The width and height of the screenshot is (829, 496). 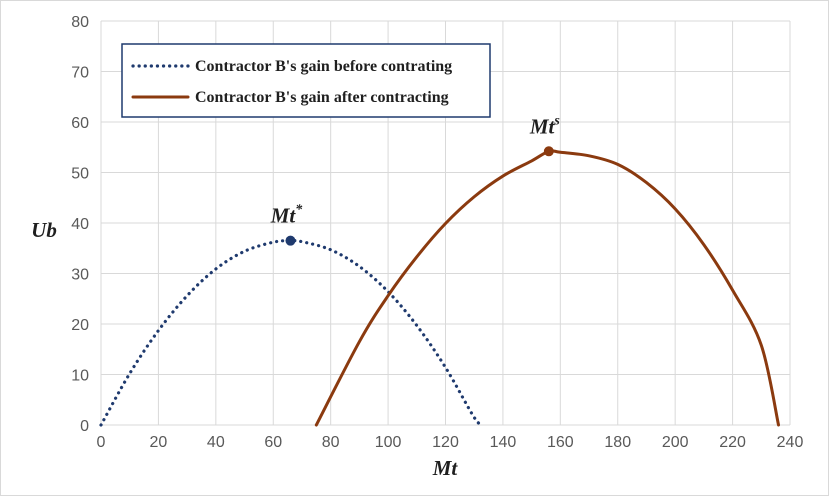 I want to click on x-tick-label: 200, so click(x=675, y=442).